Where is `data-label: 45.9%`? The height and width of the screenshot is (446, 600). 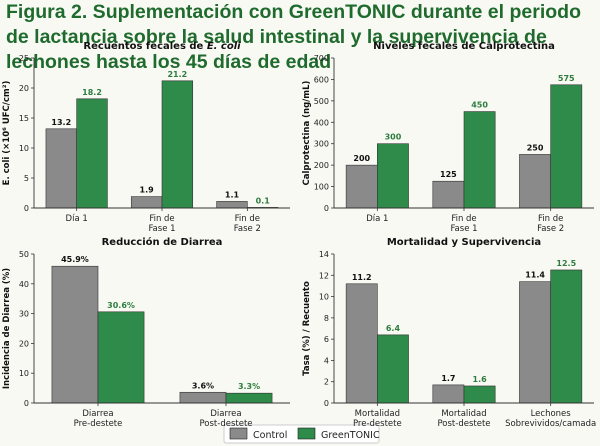 data-label: 45.9% is located at coordinates (75, 259).